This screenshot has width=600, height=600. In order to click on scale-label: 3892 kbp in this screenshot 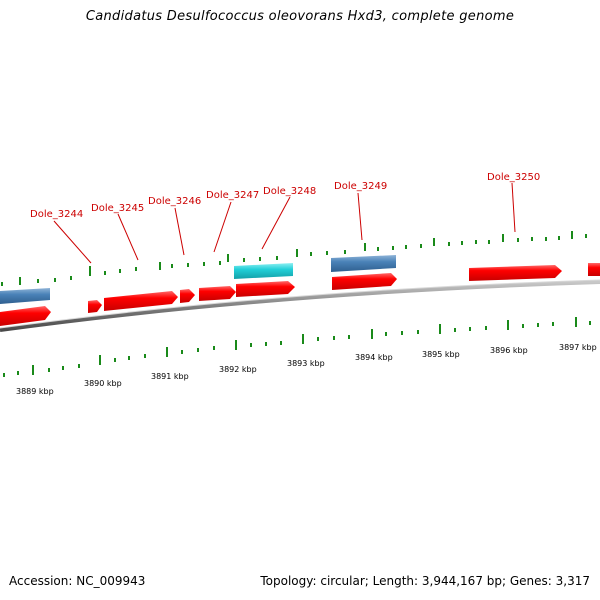, I will do `click(238, 369)`.